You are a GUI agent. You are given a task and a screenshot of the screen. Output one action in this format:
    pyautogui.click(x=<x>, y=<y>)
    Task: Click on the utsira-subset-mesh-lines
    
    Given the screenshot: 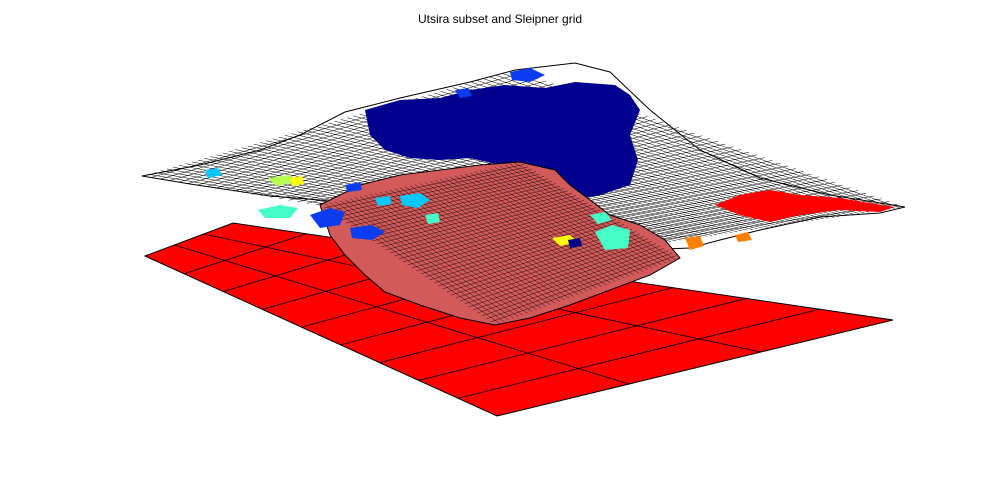 What is the action you would take?
    pyautogui.click(x=500, y=243)
    